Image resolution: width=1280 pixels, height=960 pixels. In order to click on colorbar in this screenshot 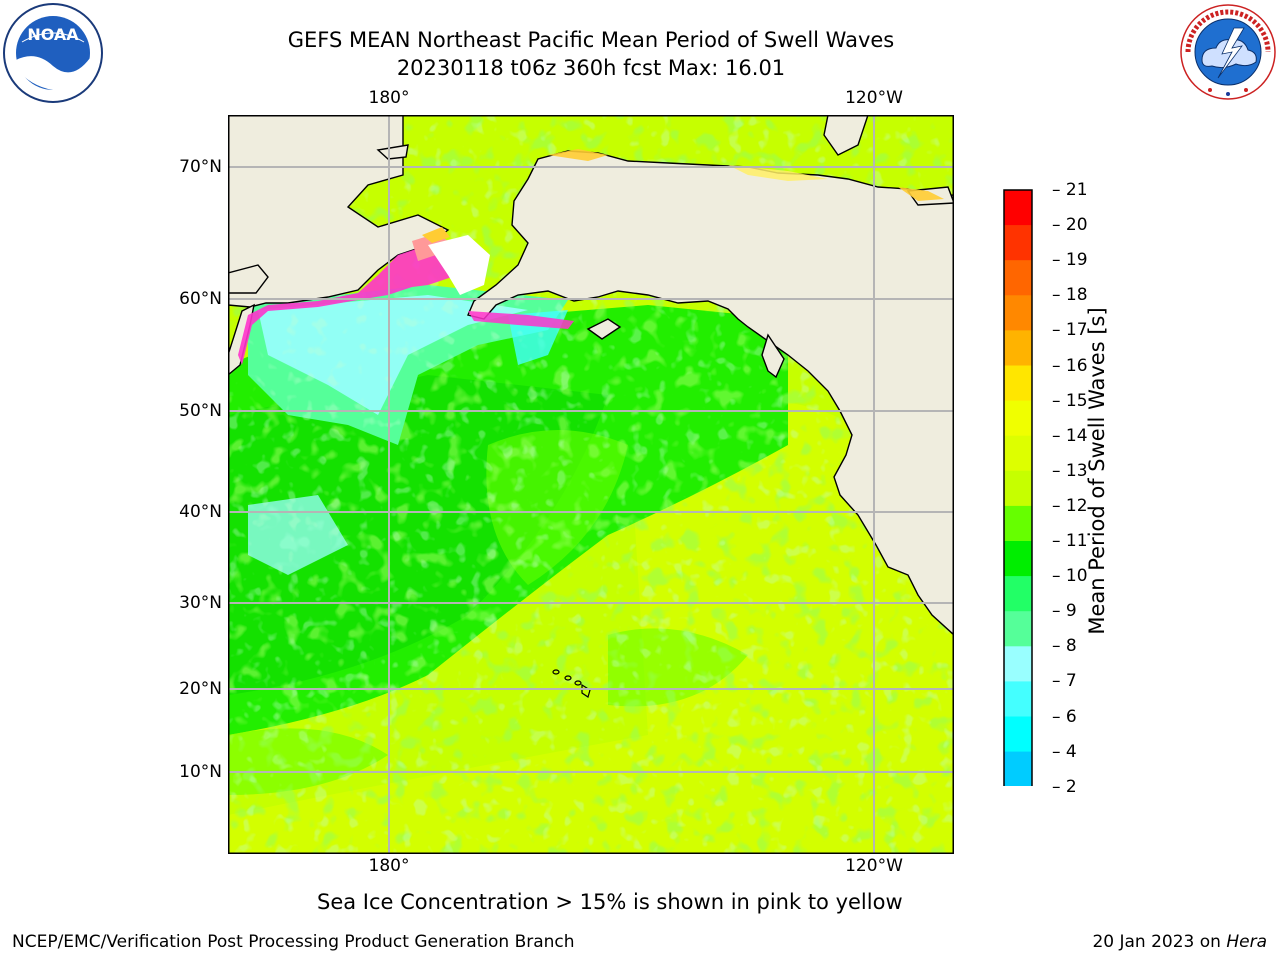, I will do `click(1020, 518)`.